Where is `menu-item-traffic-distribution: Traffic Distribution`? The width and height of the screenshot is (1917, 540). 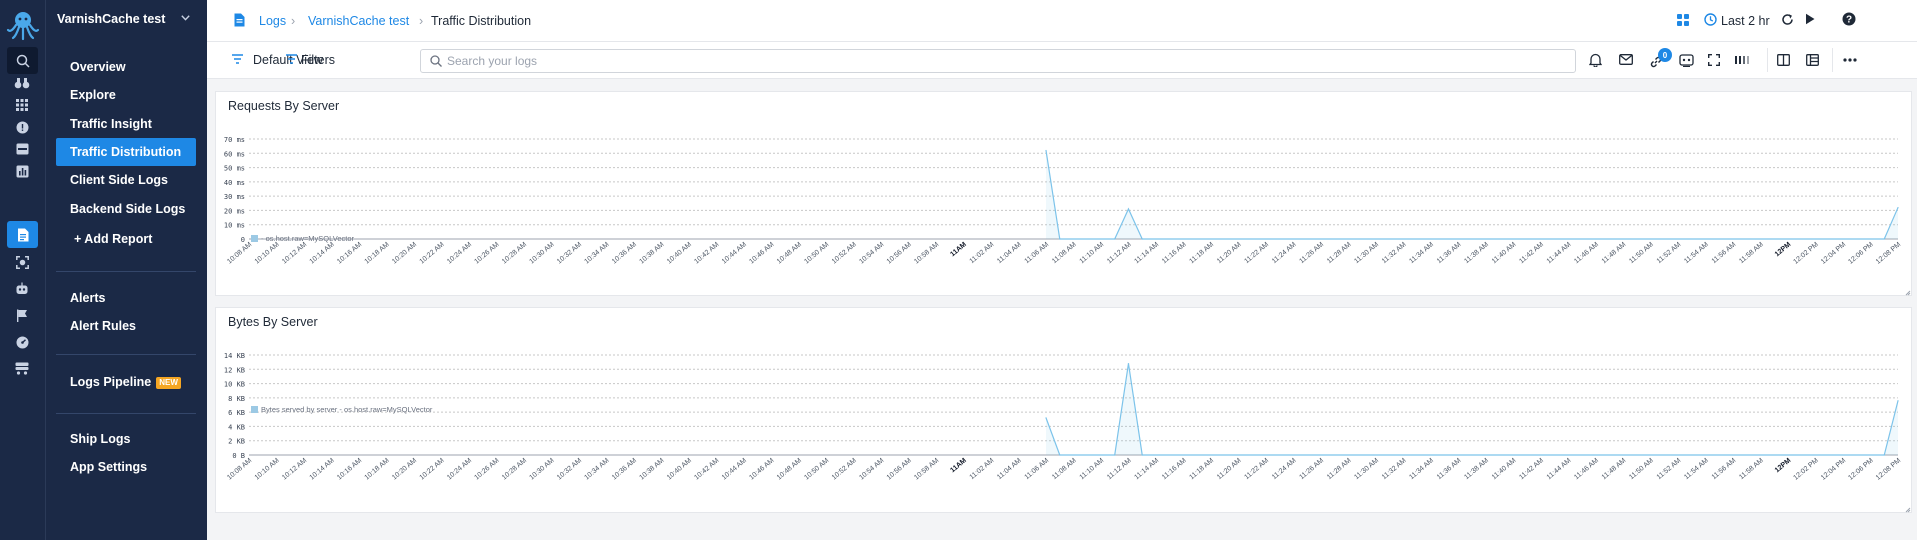
menu-item-traffic-distribution: Traffic Distribution is located at coordinates (126, 152).